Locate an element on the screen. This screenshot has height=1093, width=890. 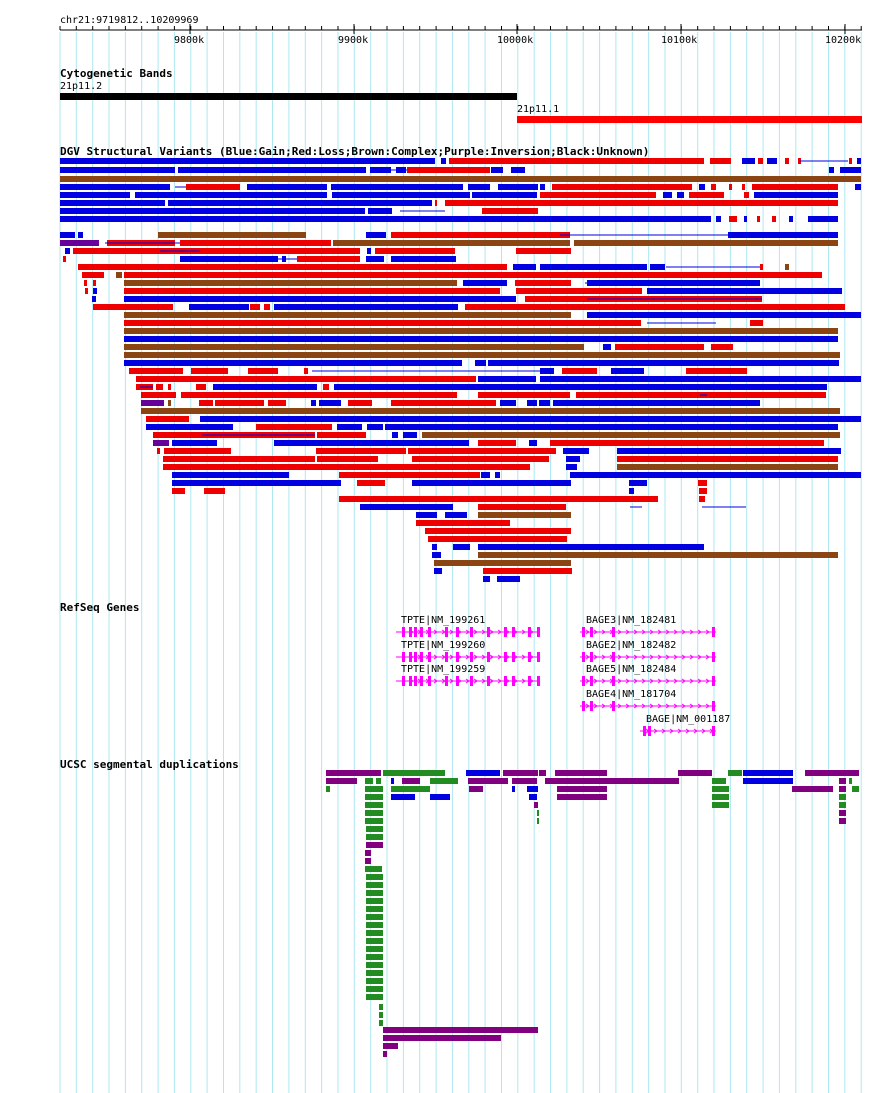
tpte-nm-199260-strand-arrow is located at coordinates (499, 657).